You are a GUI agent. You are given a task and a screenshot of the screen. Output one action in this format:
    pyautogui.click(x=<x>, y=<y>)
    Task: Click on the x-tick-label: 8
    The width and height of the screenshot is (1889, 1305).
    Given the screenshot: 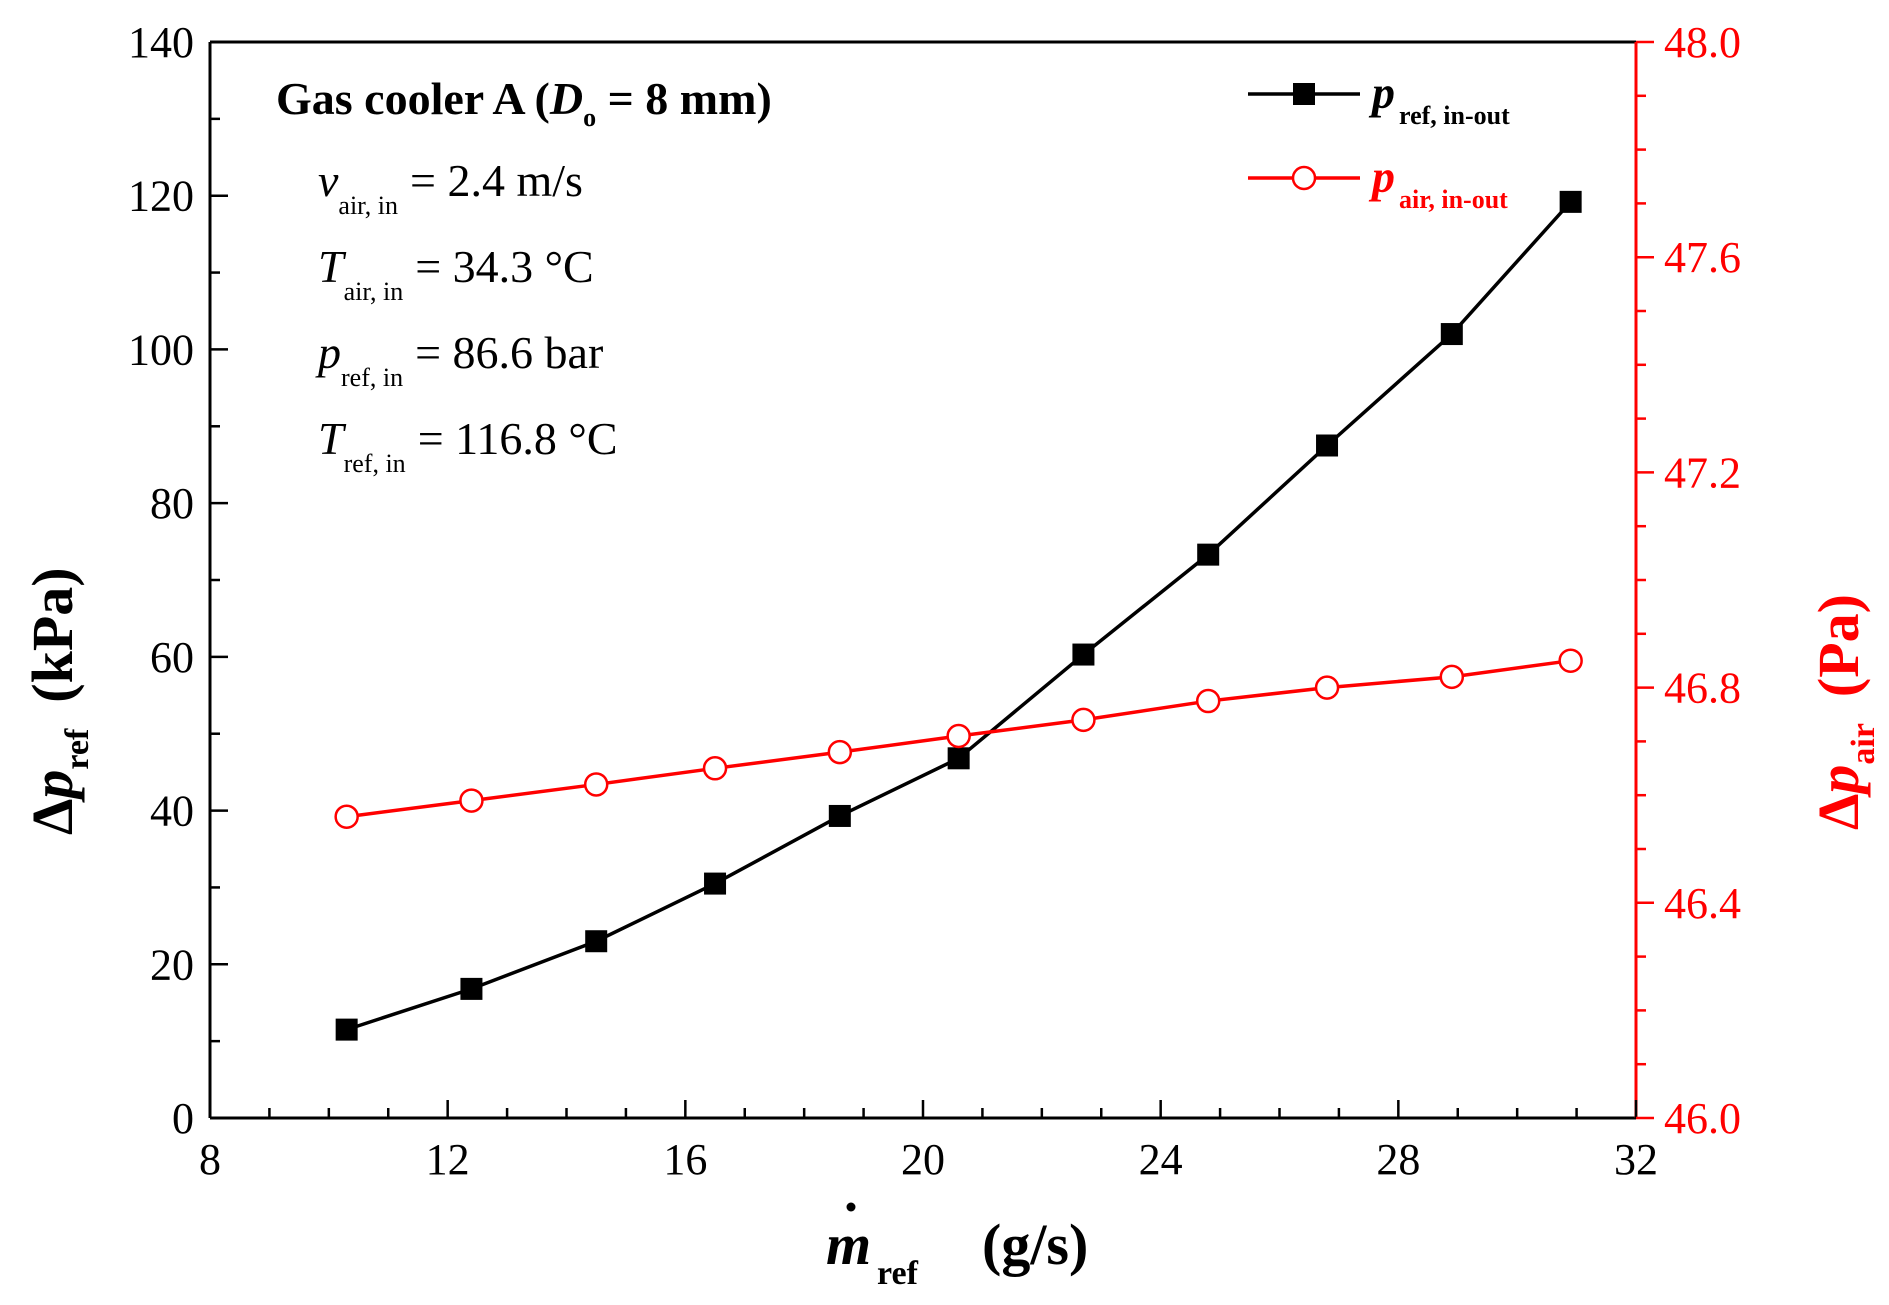 What is the action you would take?
    pyautogui.click(x=210, y=1159)
    